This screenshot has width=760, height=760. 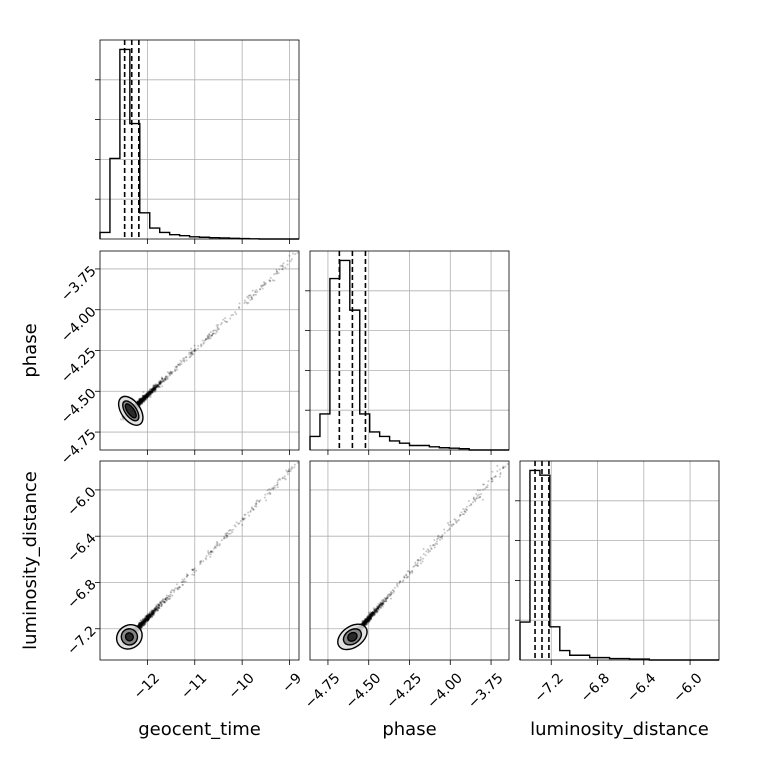 What do you see at coordinates (30, 350) in the screenshot?
I see `y-axis-label-phase: phase` at bounding box center [30, 350].